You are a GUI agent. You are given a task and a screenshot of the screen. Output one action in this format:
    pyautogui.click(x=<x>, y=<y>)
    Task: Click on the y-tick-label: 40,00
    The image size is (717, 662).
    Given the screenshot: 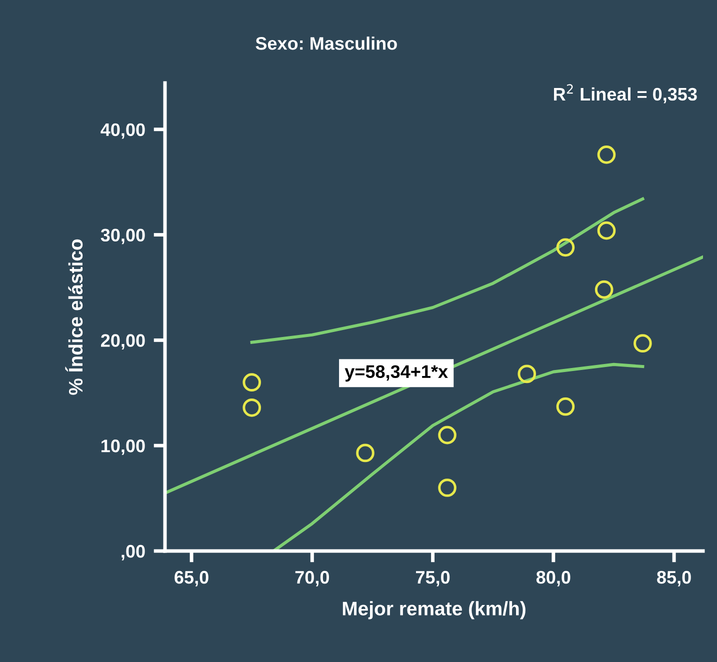 What is the action you would take?
    pyautogui.click(x=122, y=131)
    